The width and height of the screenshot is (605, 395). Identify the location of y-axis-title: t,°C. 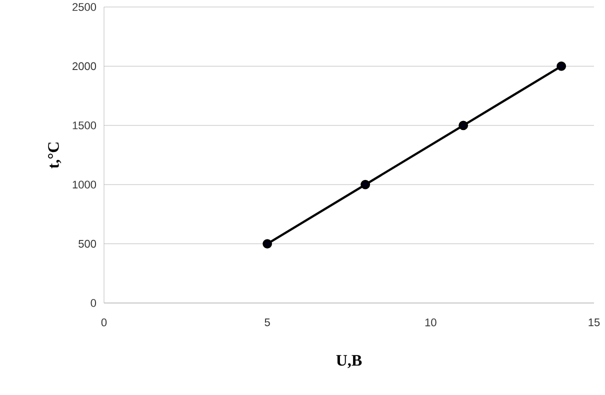
(55, 155).